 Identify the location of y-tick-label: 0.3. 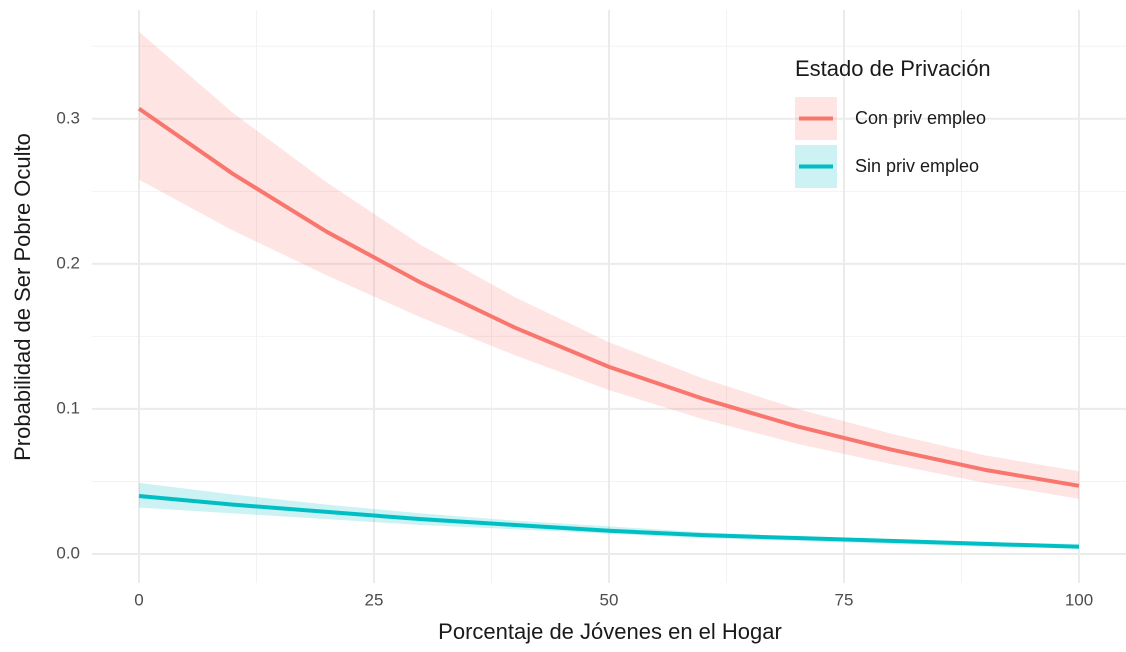
(68, 117).